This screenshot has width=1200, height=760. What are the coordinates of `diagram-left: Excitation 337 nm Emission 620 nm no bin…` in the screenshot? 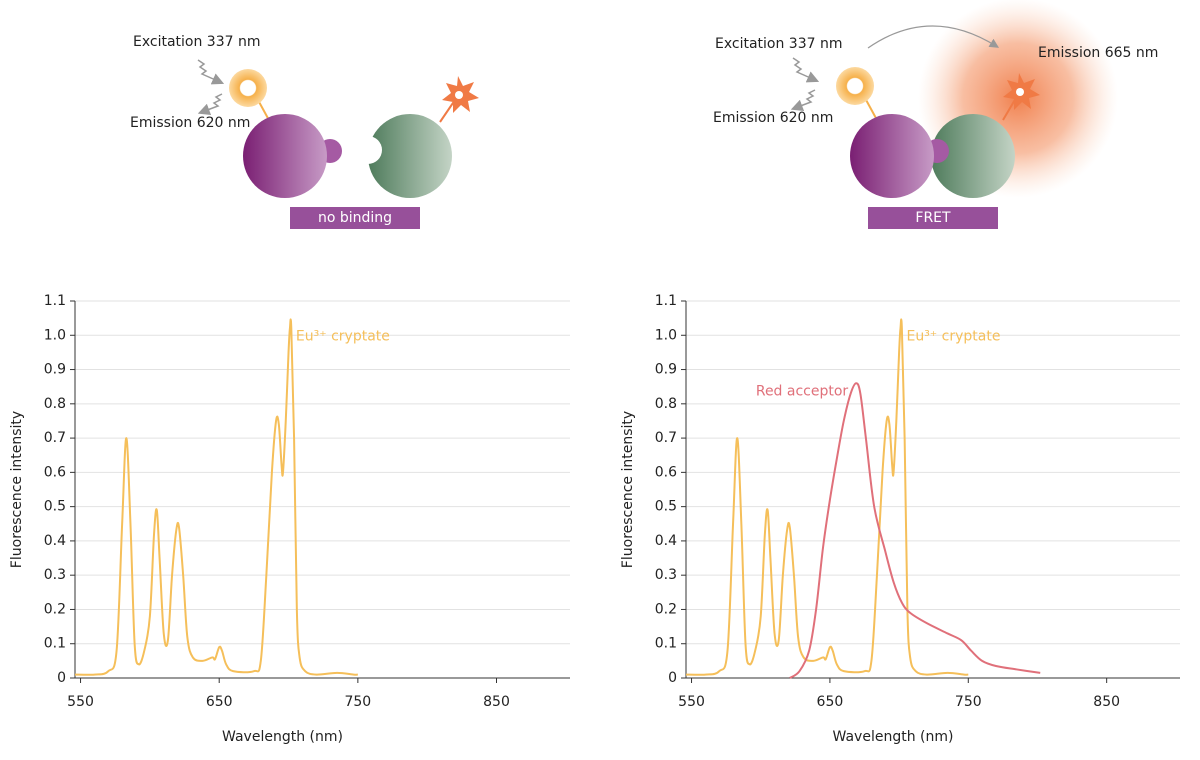 It's located at (304, 131).